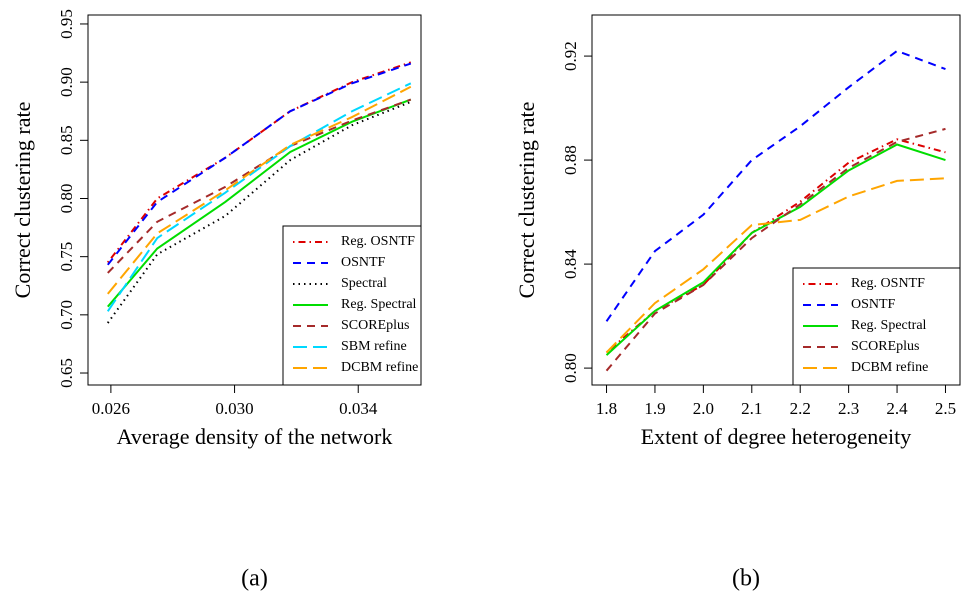  What do you see at coordinates (66, 140) in the screenshot?
I see `y-tick-label: 0.85` at bounding box center [66, 140].